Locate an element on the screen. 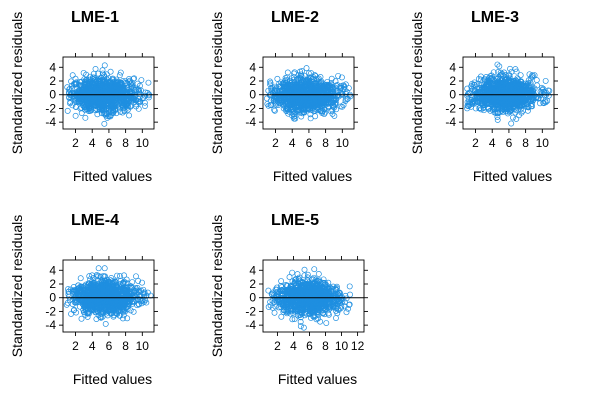 This screenshot has width=600, height=400. y-tick-label: 4 is located at coordinates (52, 270).